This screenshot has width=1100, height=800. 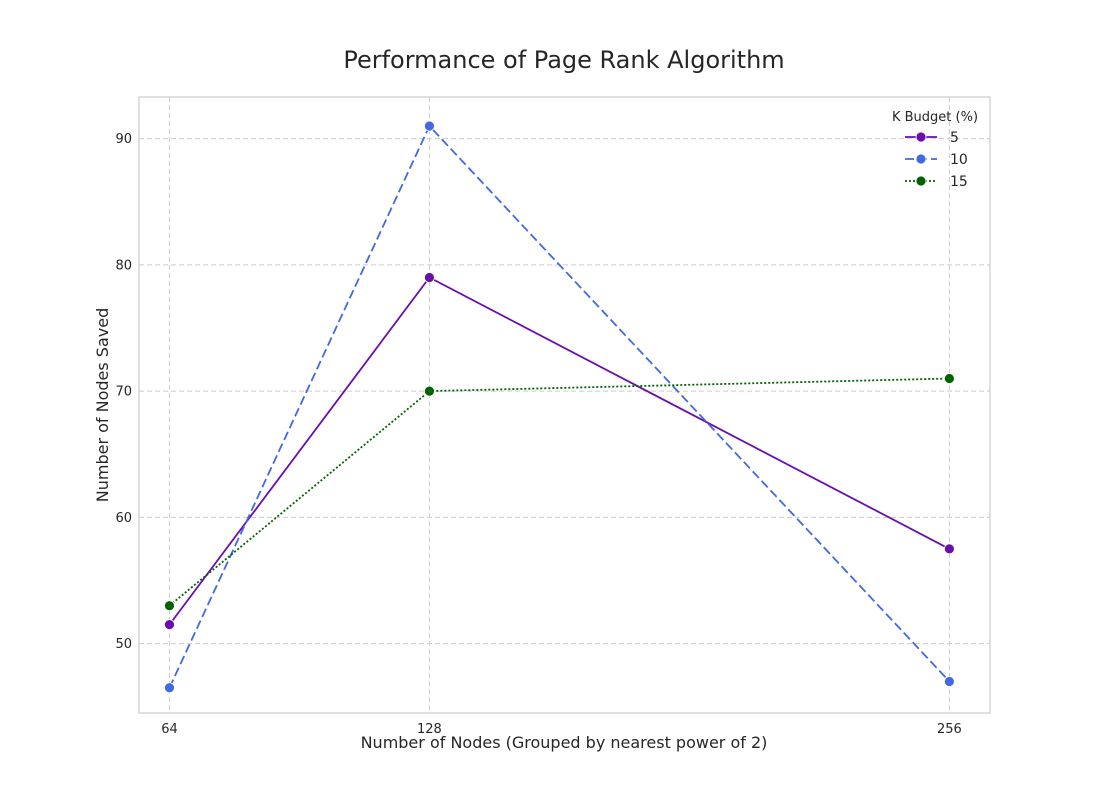 What do you see at coordinates (932, 138) in the screenshot?
I see `legend-item: 5` at bounding box center [932, 138].